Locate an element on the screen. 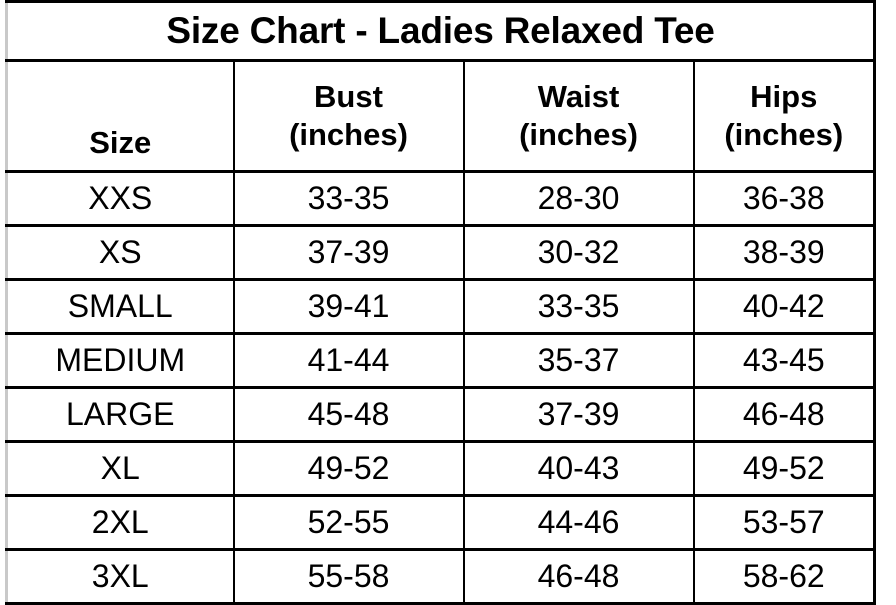 This screenshot has height=605, width=896. column-header-hips-line2: (inches) is located at coordinates (784, 134).